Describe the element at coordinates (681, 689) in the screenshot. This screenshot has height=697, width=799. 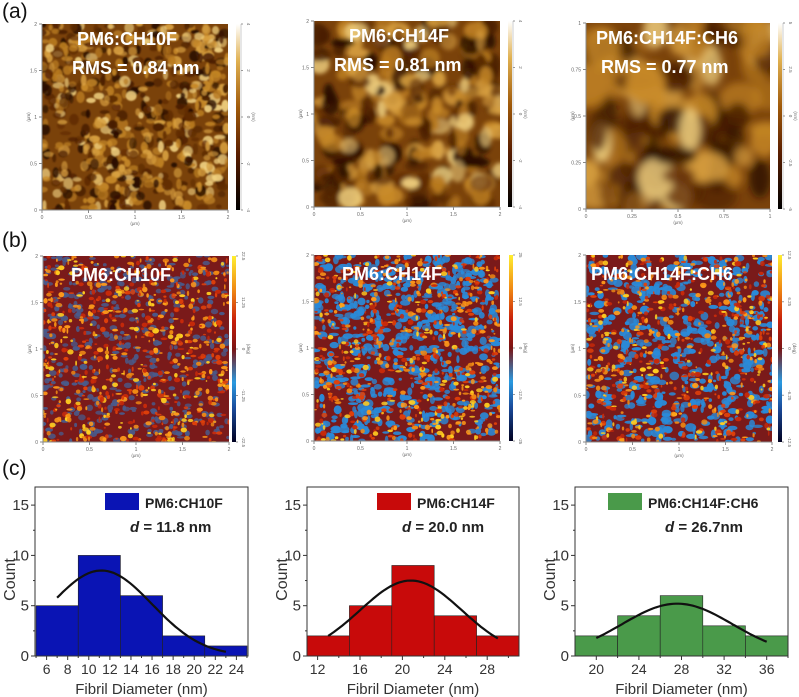
I see `x-axis-label: Fibril Diameter (nm)` at that location.